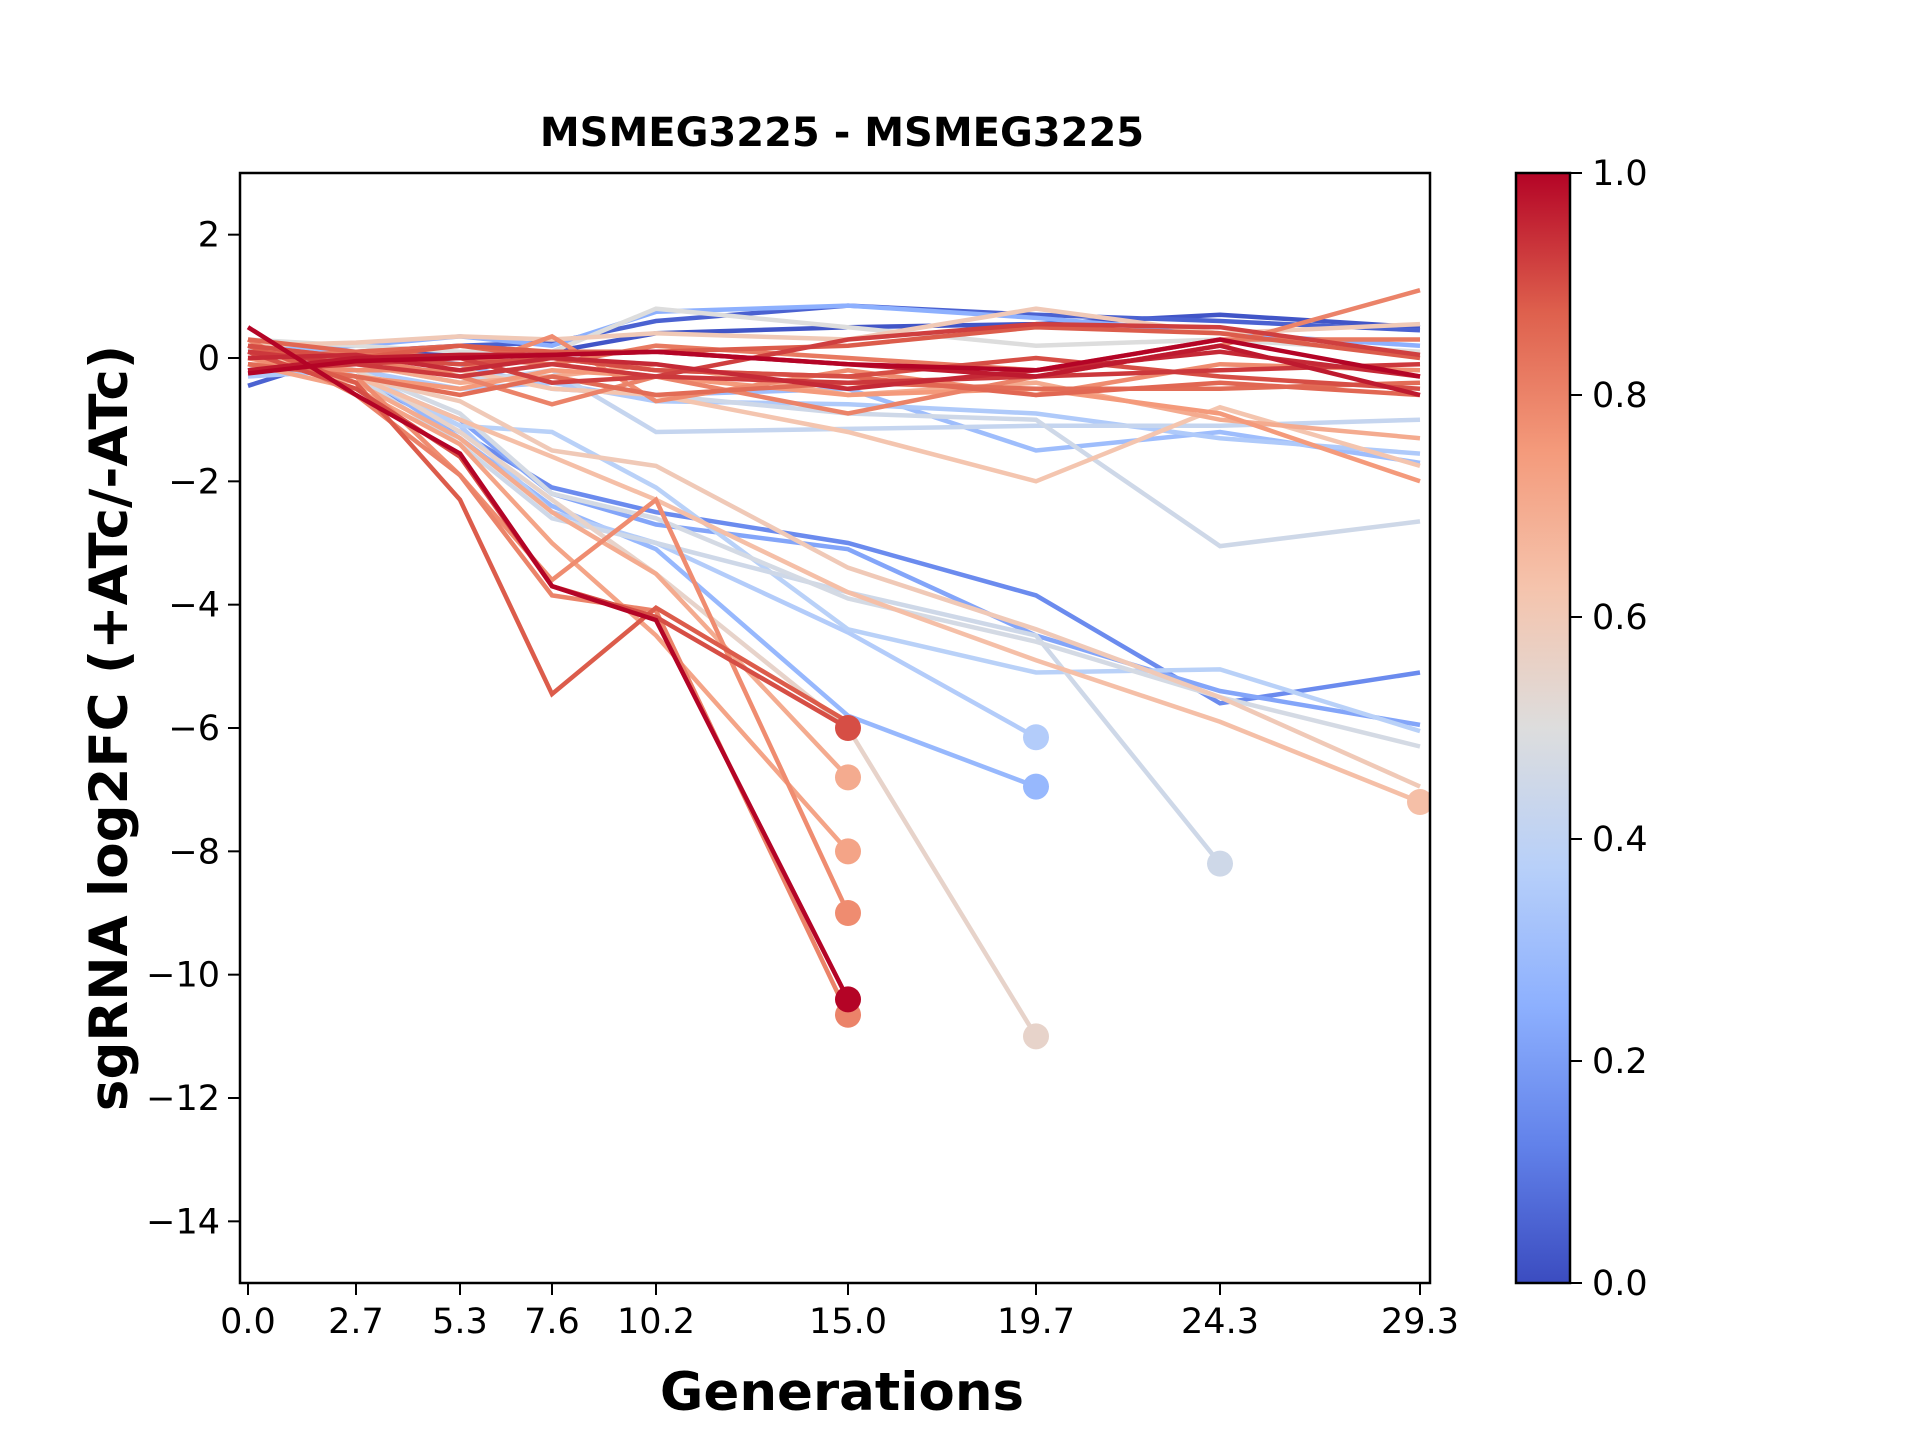 Image resolution: width=1920 pixels, height=1440 pixels. I want to click on x-tick-label: 0.0, so click(248, 1322).